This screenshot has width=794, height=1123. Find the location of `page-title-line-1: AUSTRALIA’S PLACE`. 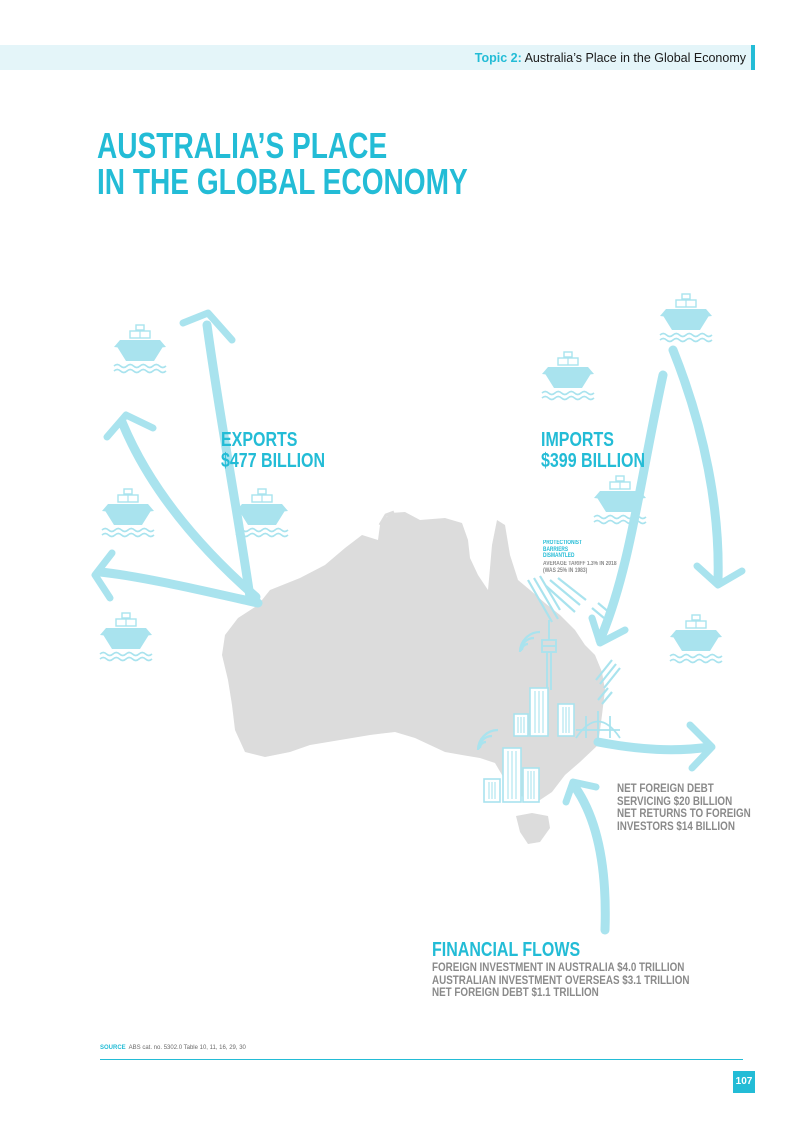

page-title-line-1: AUSTRALIA’S PLACE is located at coordinates (242, 145).